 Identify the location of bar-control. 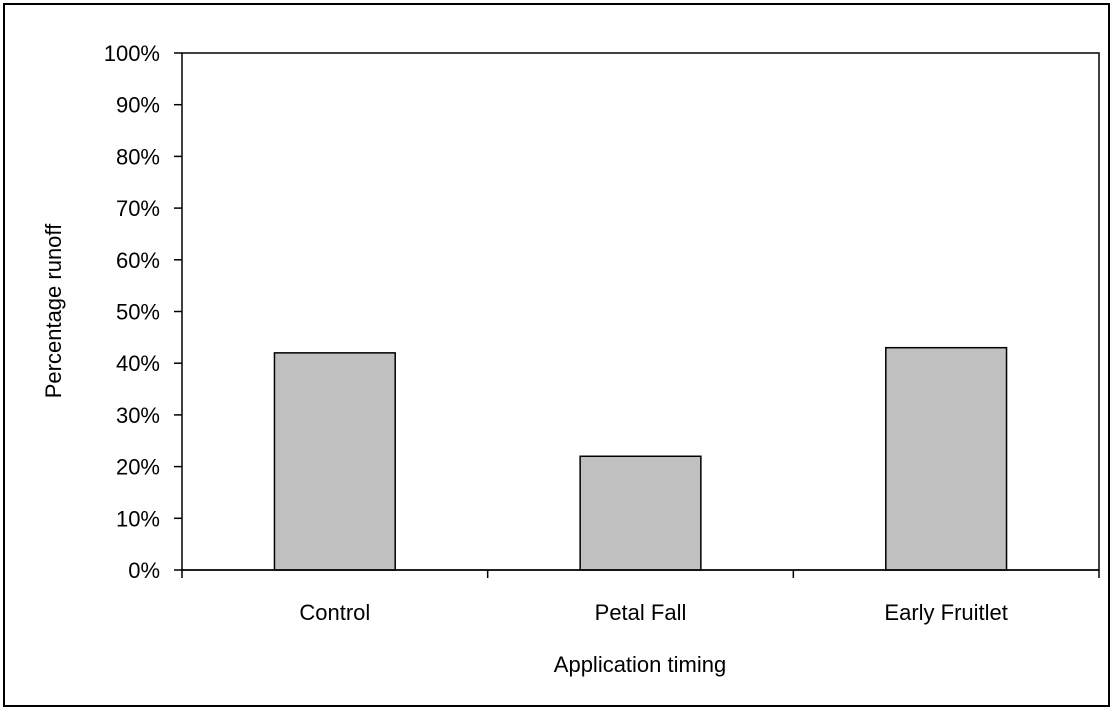
(334, 461).